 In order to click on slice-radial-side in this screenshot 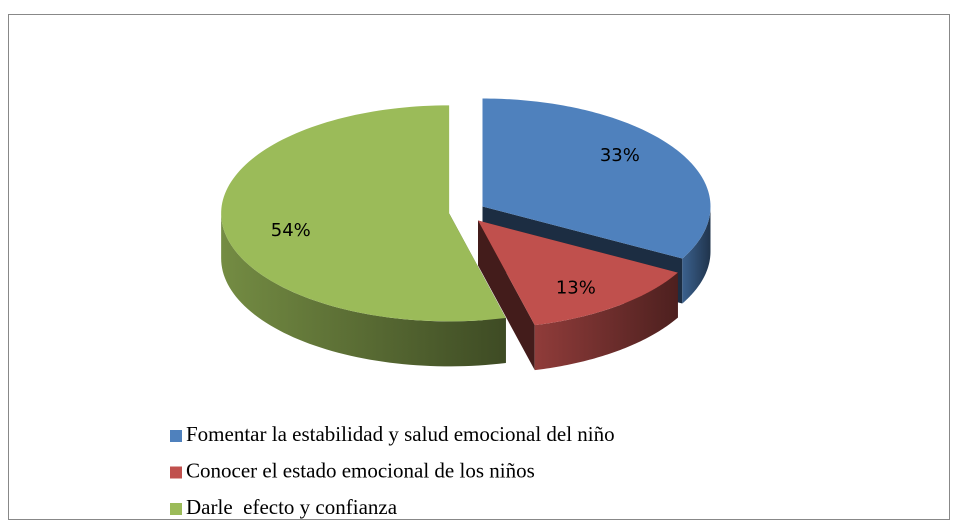, I will do `click(506, 295)`.